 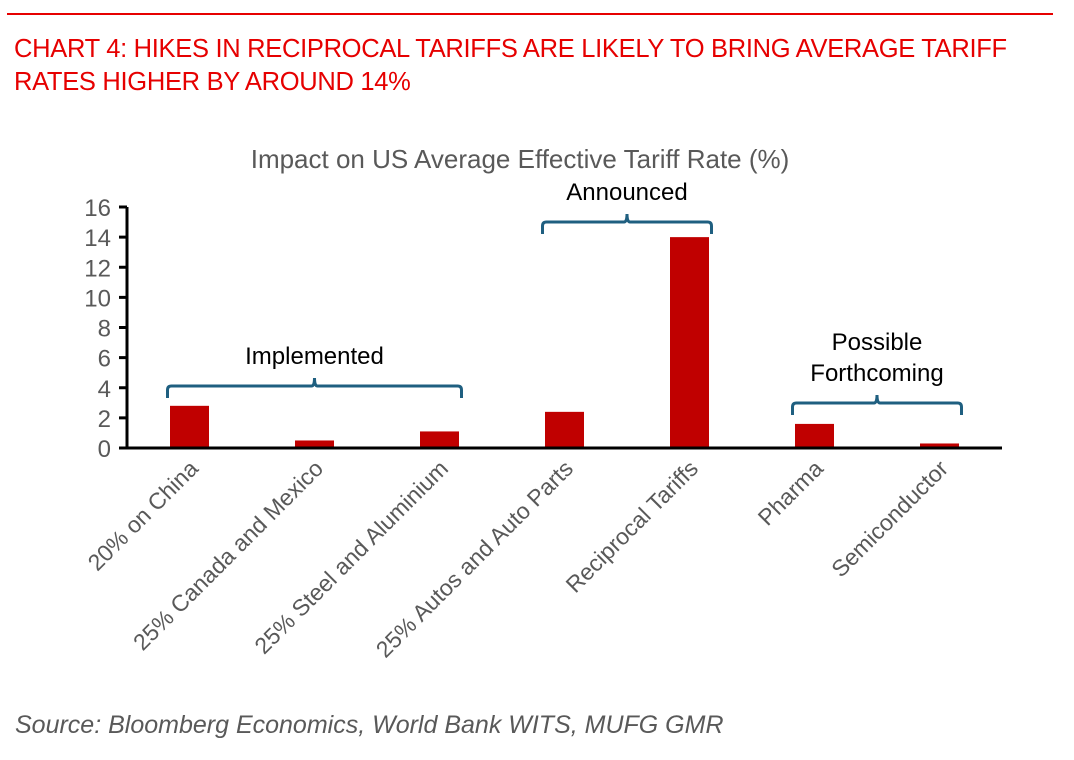 What do you see at coordinates (142, 515) in the screenshot?
I see `x-tick-label: 20% on China` at bounding box center [142, 515].